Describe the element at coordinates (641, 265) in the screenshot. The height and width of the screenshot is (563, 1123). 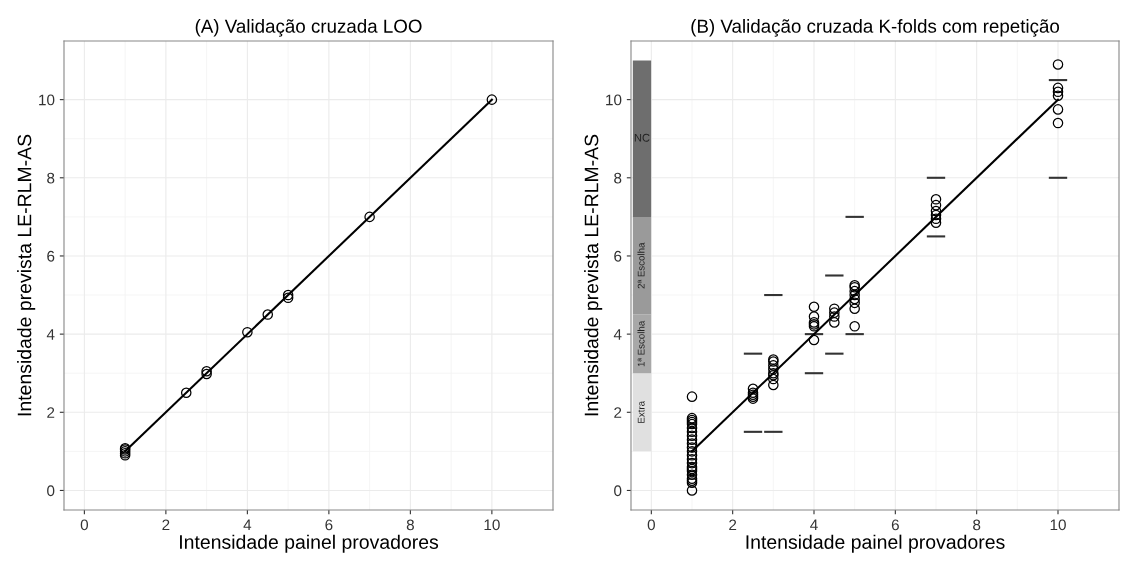
I see `series-label: 2ª Escolha` at that location.